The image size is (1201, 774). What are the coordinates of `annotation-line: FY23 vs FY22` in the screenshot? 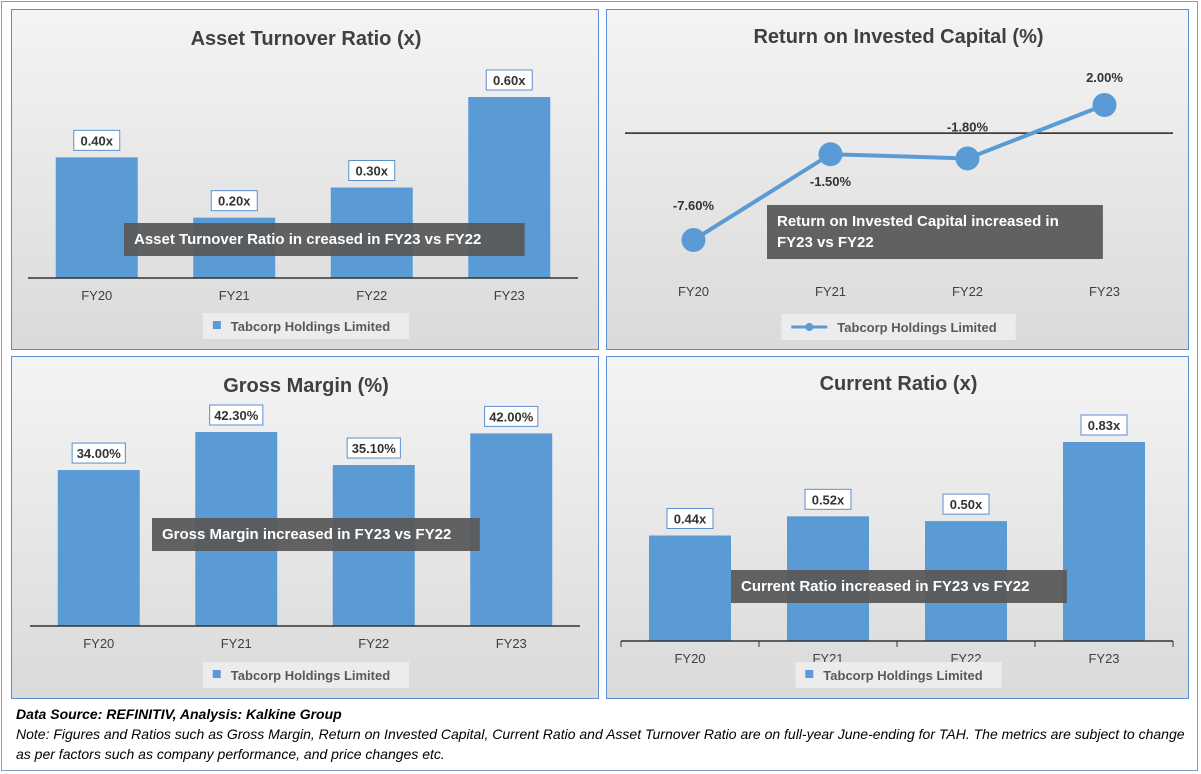 It's located at (825, 242).